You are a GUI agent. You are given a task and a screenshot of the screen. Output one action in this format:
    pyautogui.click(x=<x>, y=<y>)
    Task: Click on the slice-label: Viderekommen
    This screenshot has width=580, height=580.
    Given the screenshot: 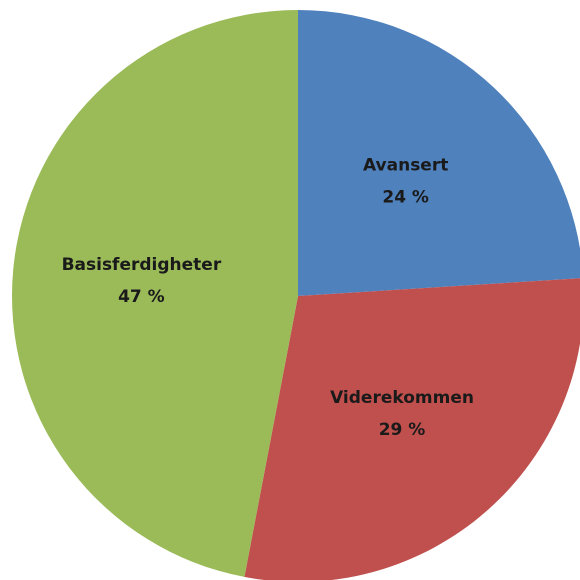 What is the action you would take?
    pyautogui.click(x=402, y=398)
    